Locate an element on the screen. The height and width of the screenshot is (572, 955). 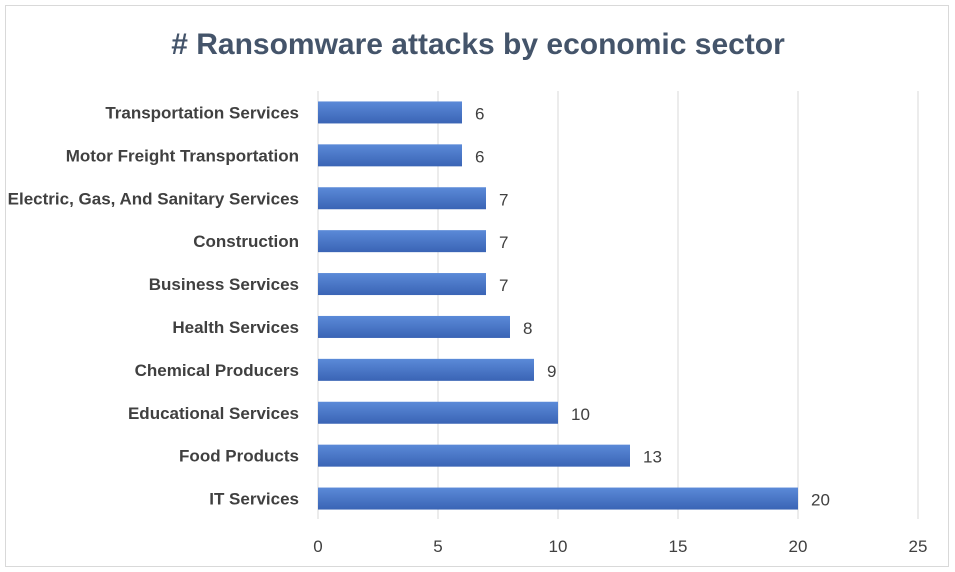
chart-title: # Ransomware attacks by economic sector is located at coordinates (478, 44).